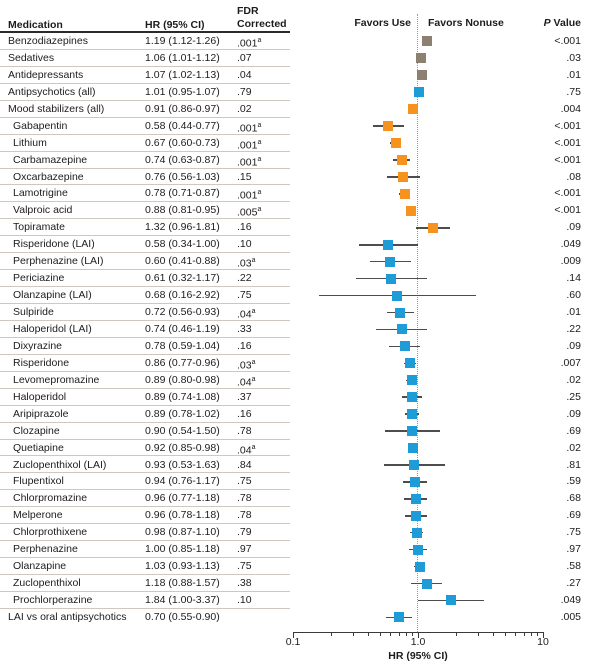 The width and height of the screenshot is (600, 669). I want to click on table-row: Periciazine 0.61 (0.32-1.17) .22 .14, so click(300, 279).